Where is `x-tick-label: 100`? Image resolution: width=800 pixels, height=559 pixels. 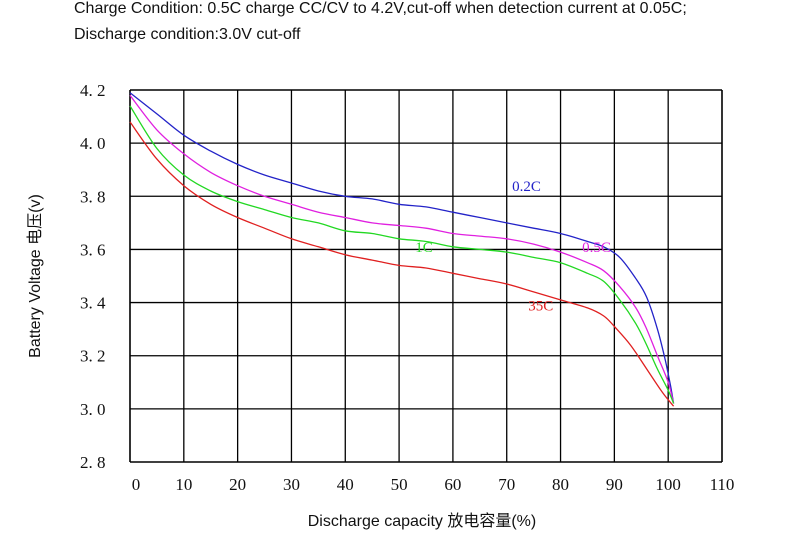 x-tick-label: 100 is located at coordinates (668, 484).